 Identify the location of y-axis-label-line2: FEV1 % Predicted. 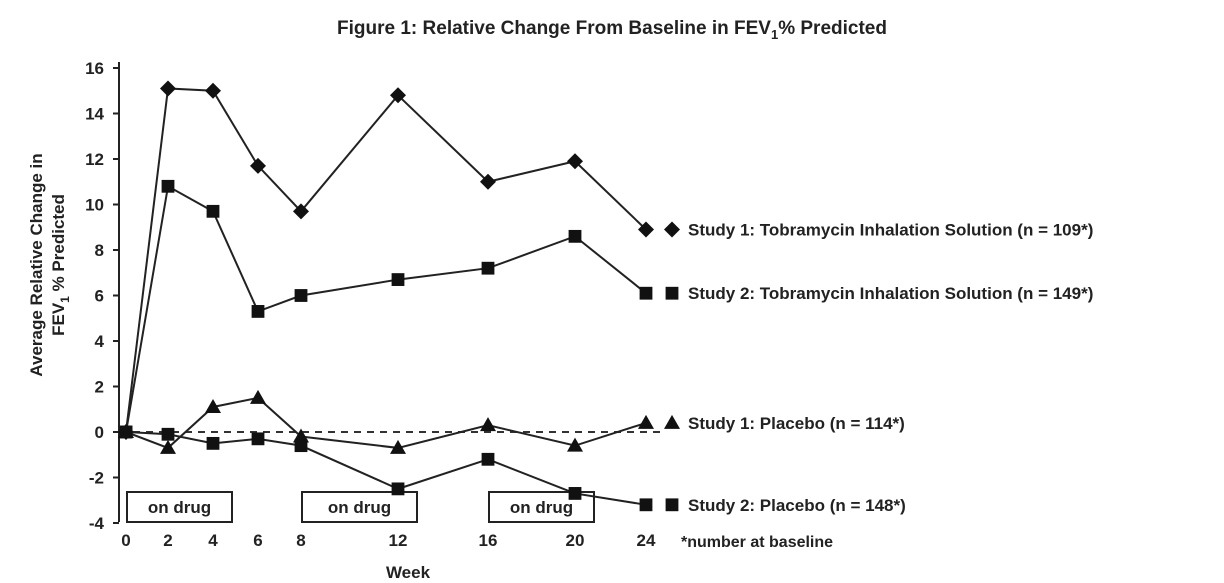
(60, 265).